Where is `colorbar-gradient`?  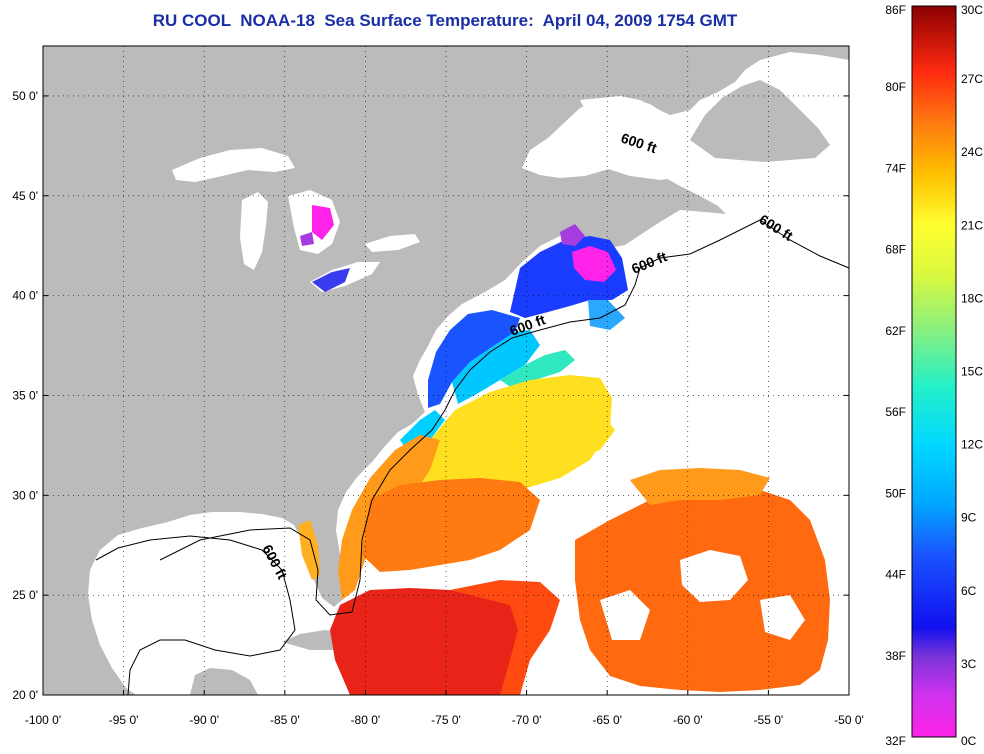
colorbar-gradient is located at coordinates (934, 371).